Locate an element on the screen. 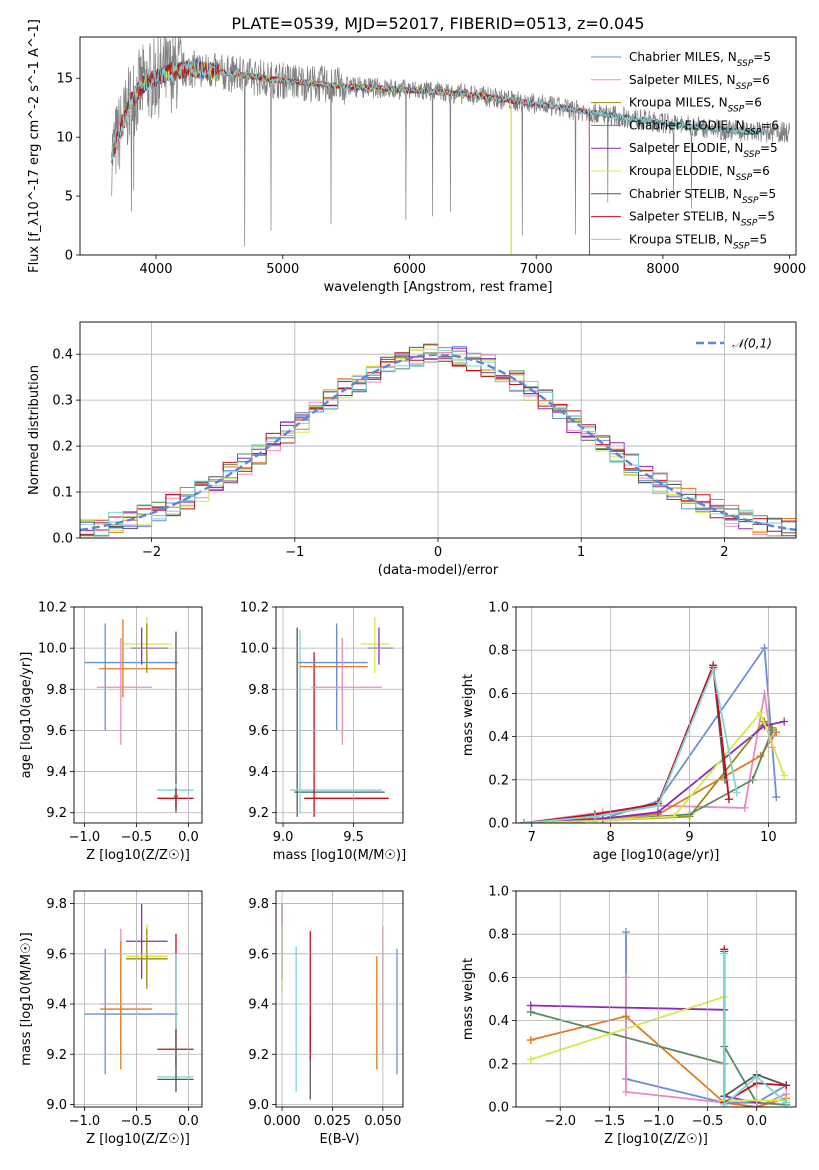  y-axis-label: Normed distribution is located at coordinates (34, 430).